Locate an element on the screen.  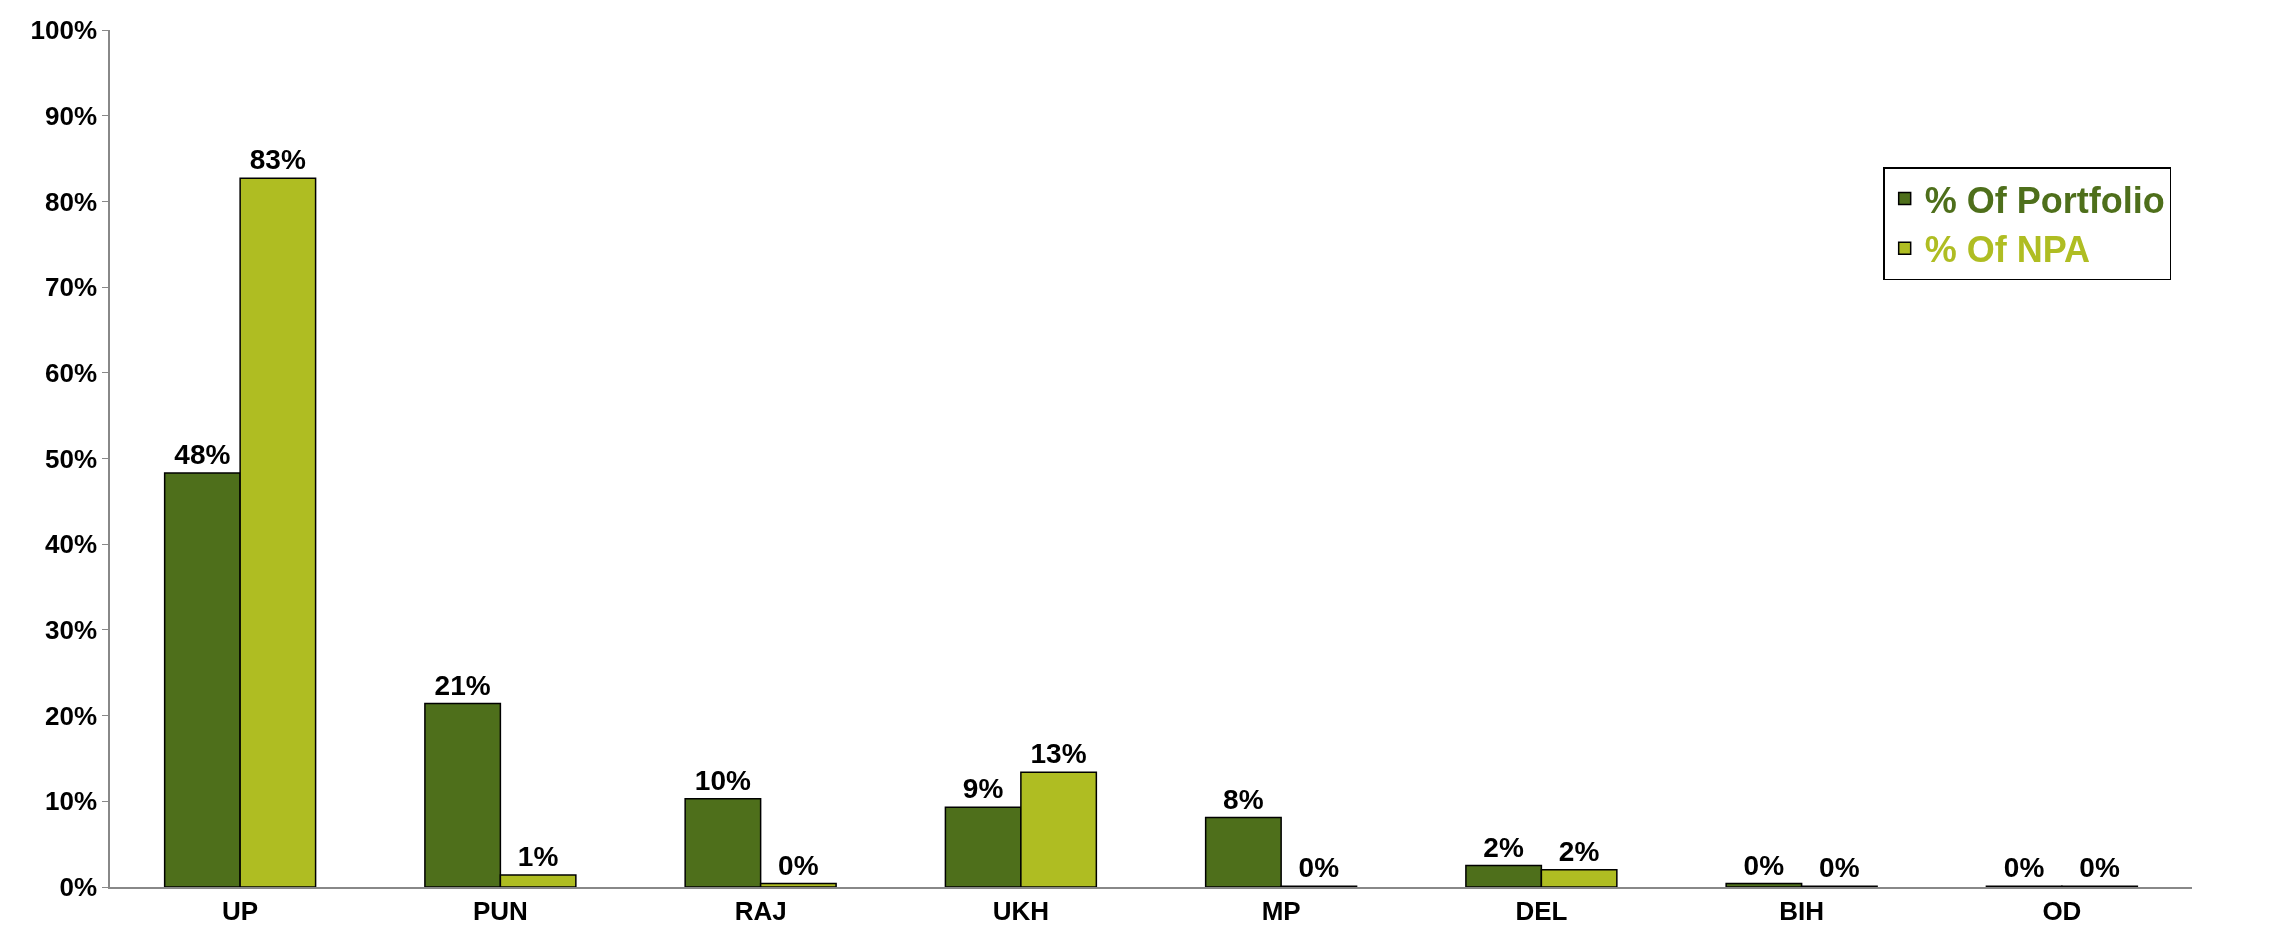
legend-label: % Of NPA is located at coordinates (2007, 250).